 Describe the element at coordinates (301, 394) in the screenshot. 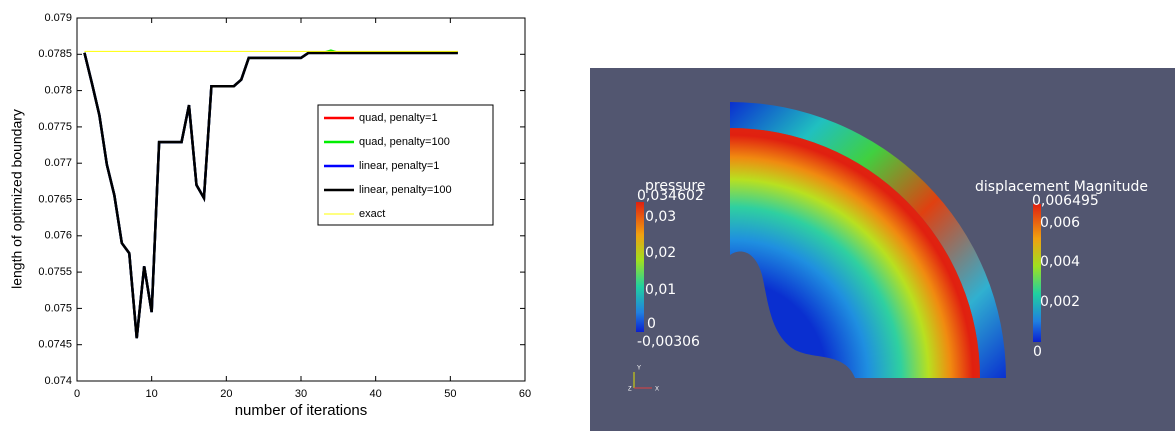

I see `x-tick-label: 30` at that location.